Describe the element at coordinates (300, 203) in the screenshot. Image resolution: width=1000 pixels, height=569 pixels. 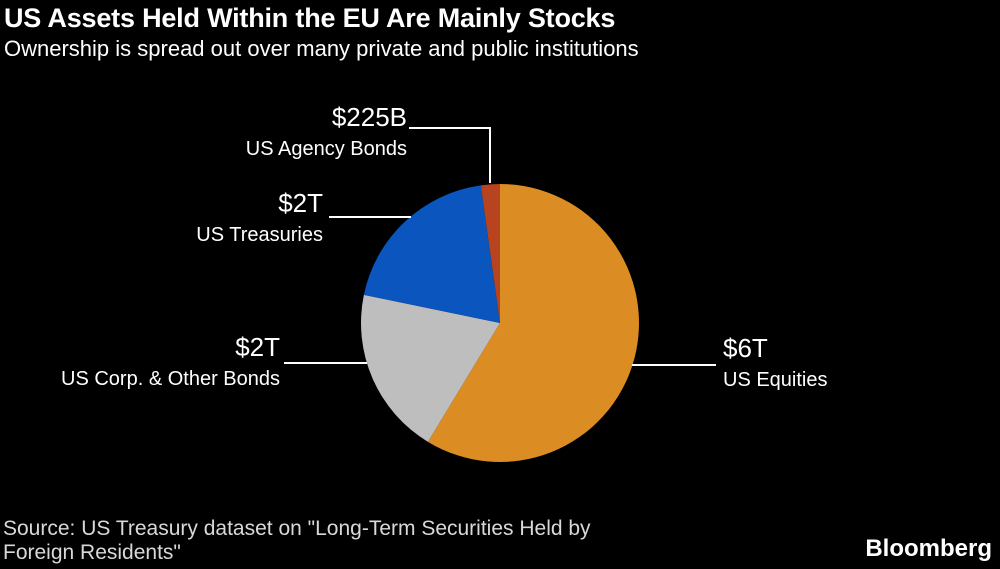
I see `slice-value-us-treasuries: $2T` at that location.